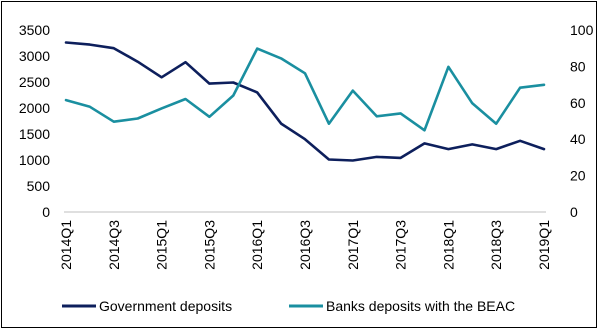 The width and height of the screenshot is (600, 330). Describe the element at coordinates (34, 56) in the screenshot. I see `left-tick-label: 3000` at that location.